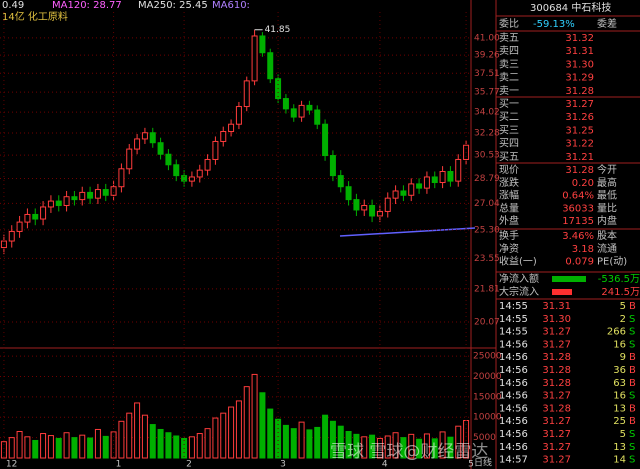 The image size is (640, 469). What do you see at coordinates (619, 396) in the screenshot?
I see `trade-volume: 16` at bounding box center [619, 396].